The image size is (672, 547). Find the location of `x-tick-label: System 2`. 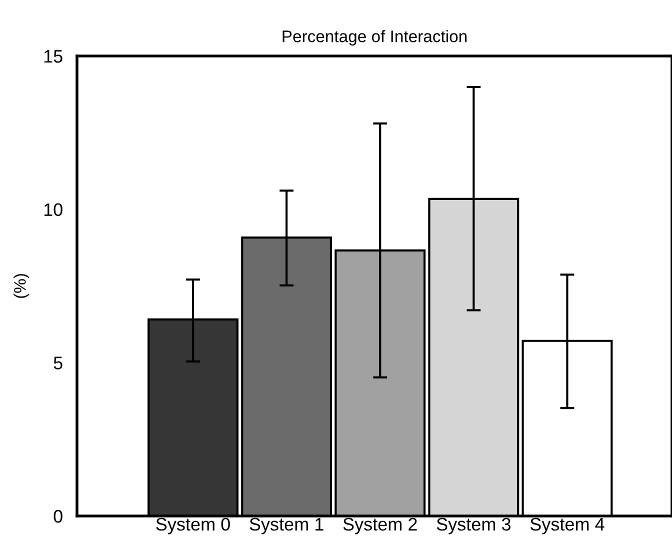

x-tick-label: System 2 is located at coordinates (380, 526).